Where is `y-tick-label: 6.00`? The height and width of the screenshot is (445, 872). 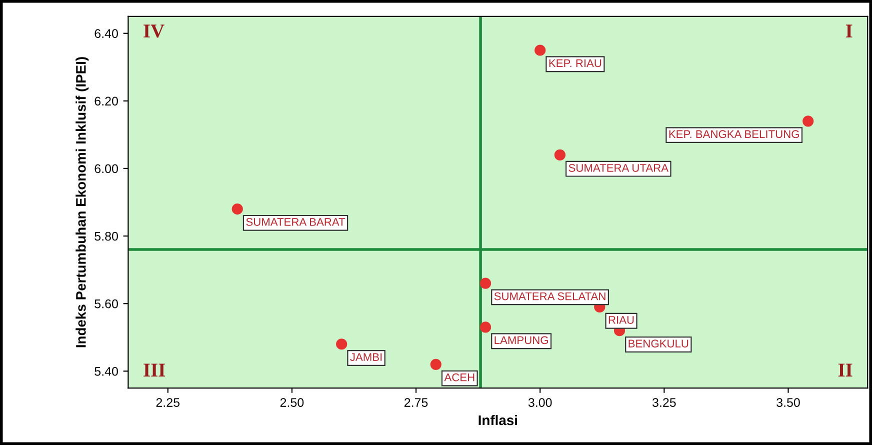
y-tick-label: 6.00 is located at coordinates (106, 169).